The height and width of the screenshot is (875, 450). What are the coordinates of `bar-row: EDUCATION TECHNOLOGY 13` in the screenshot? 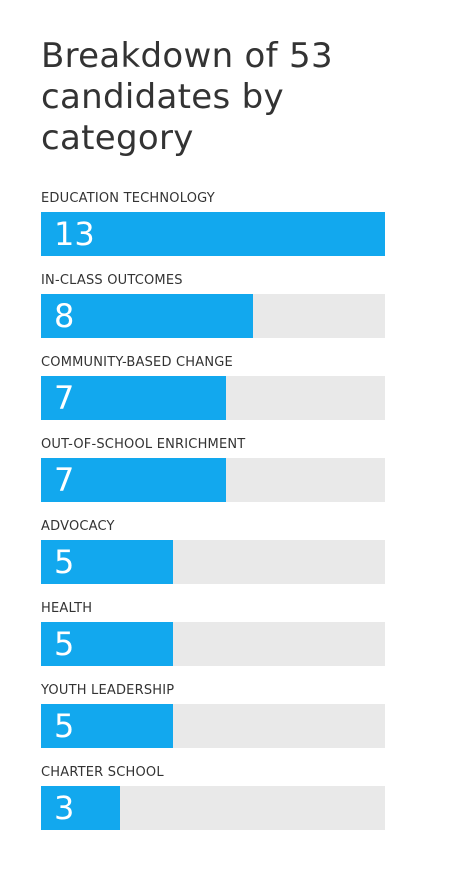 It's located at (213, 230).